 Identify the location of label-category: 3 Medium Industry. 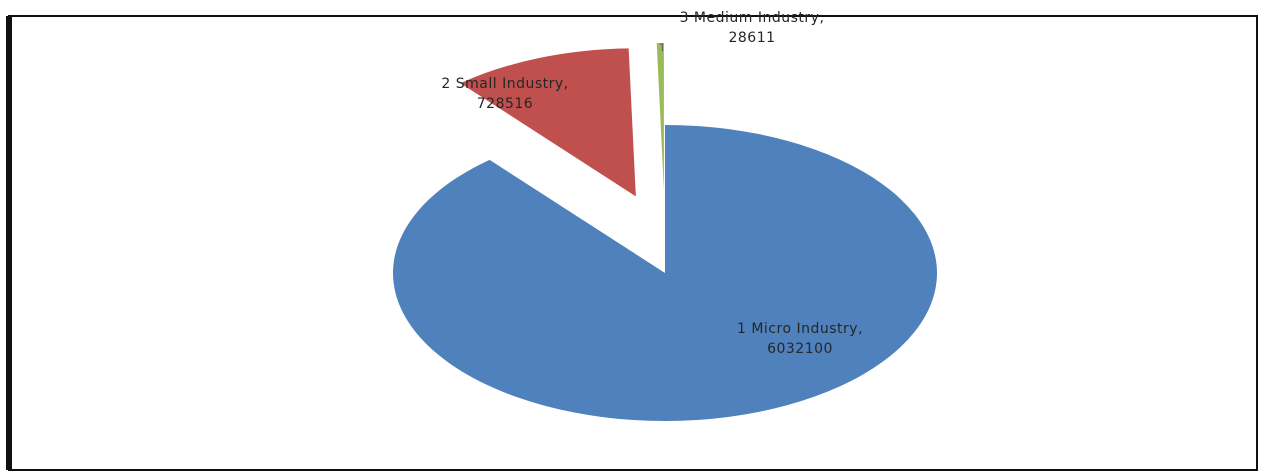
(750, 18).